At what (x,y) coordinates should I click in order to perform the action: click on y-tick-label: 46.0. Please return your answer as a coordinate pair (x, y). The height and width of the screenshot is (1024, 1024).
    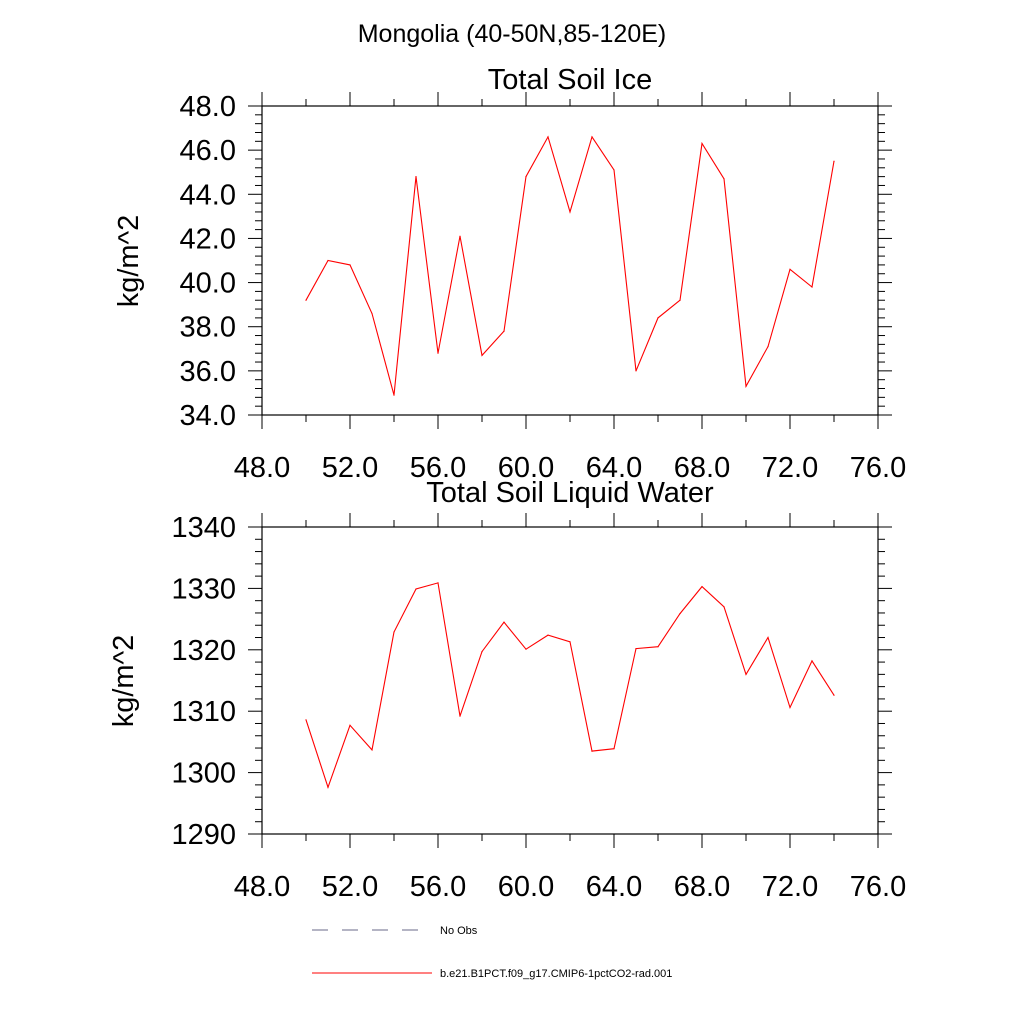
    Looking at the image, I should click on (208, 151).